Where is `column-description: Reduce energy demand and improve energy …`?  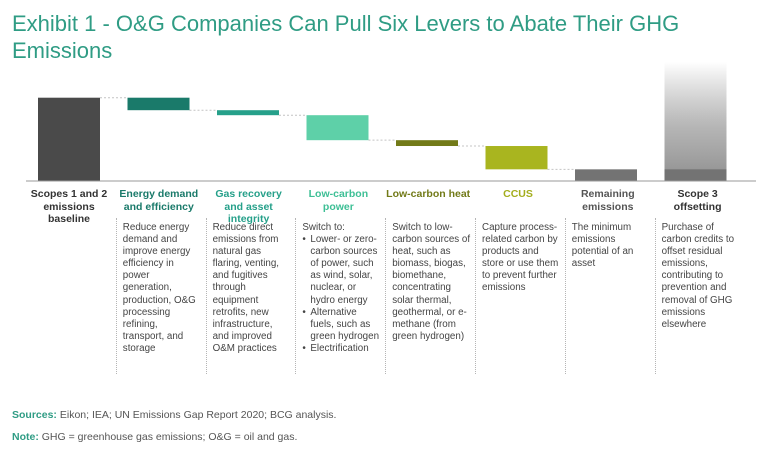
column-description: Reduce energy demand and improve energy … is located at coordinates (162, 288).